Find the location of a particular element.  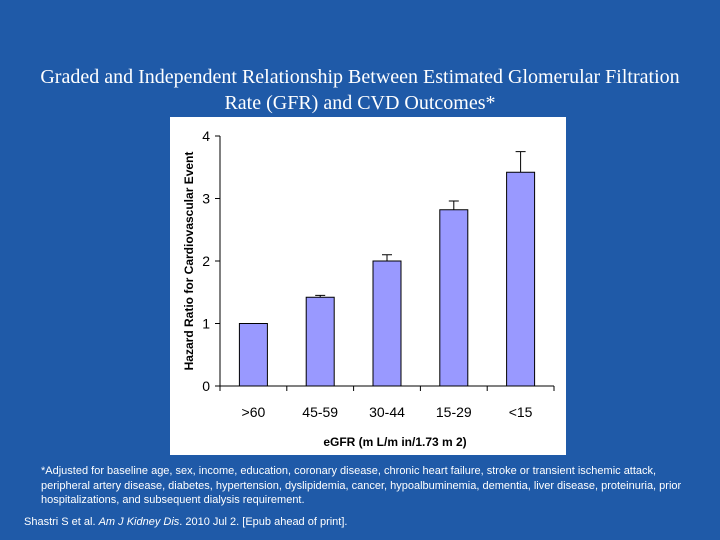

y-tick-label: 3 is located at coordinates (206, 199).